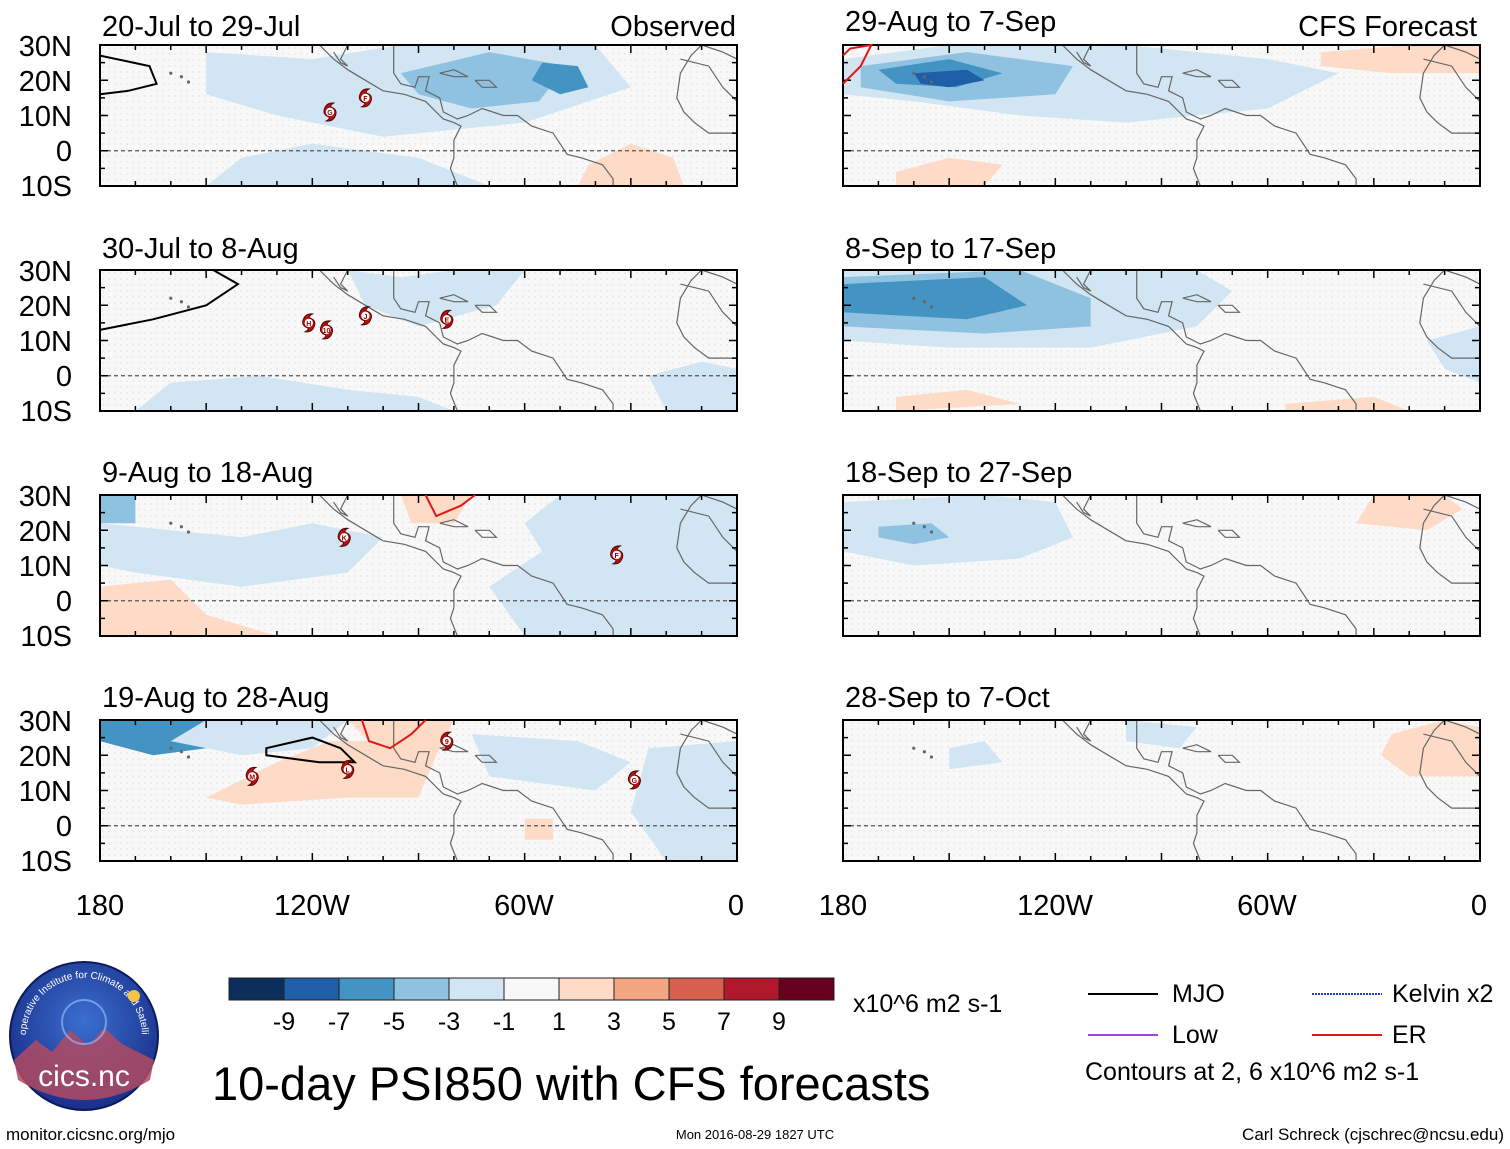 This screenshot has height=1149, width=1510. What do you see at coordinates (252, 777) in the screenshot?
I see `storm-label: M` at bounding box center [252, 777].